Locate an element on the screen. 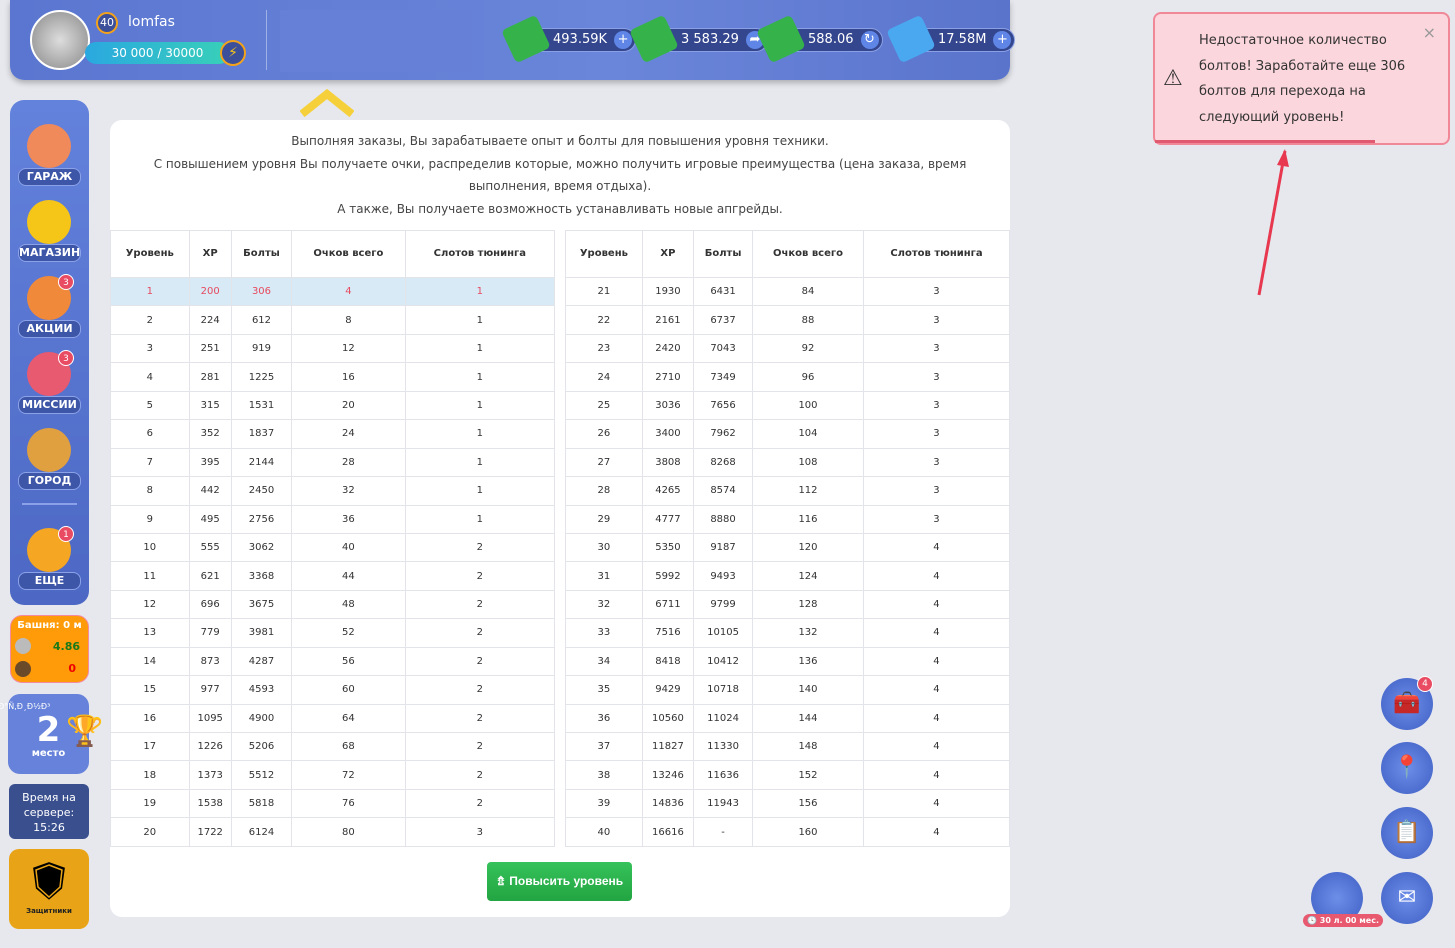 The image size is (1455, 948). sidebar-item-6: 1 ЕЩЕ is located at coordinates (49, 562).